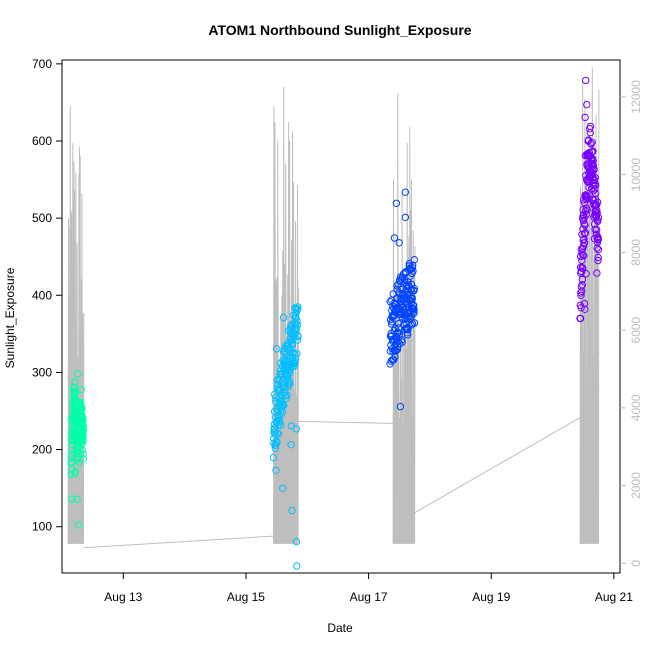  What do you see at coordinates (636, 252) in the screenshot?
I see `y2-tick-label: 8000` at bounding box center [636, 252].